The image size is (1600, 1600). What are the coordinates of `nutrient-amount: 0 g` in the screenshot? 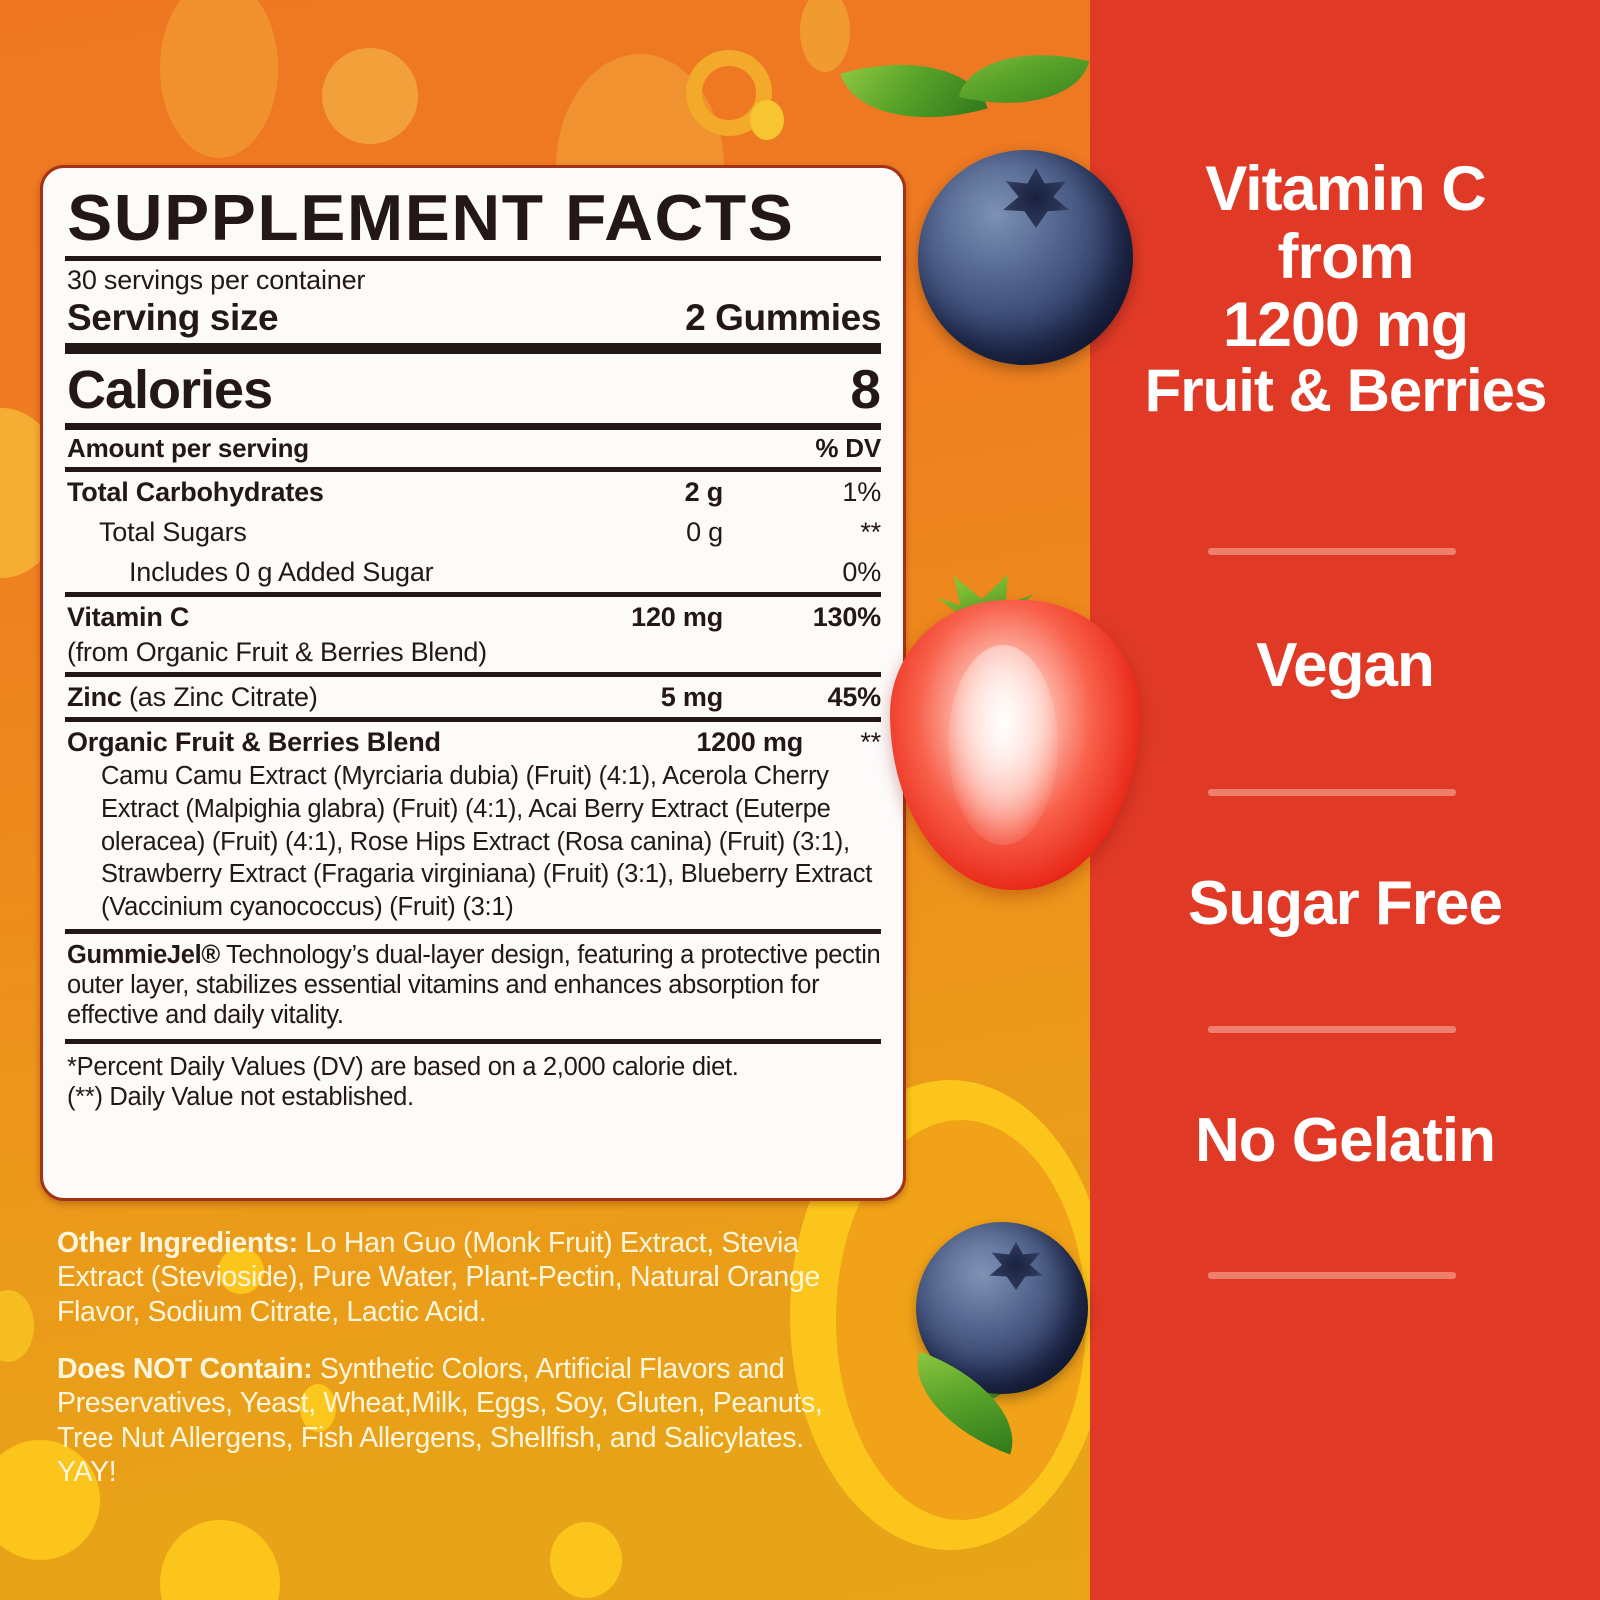 It's located at (704, 532).